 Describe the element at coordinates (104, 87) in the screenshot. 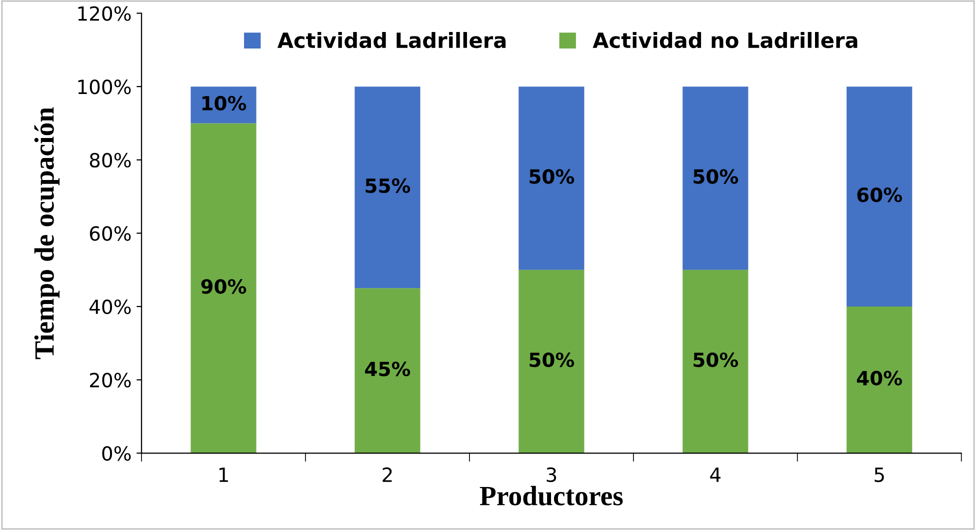

I see `y-tick-label: 100%` at that location.